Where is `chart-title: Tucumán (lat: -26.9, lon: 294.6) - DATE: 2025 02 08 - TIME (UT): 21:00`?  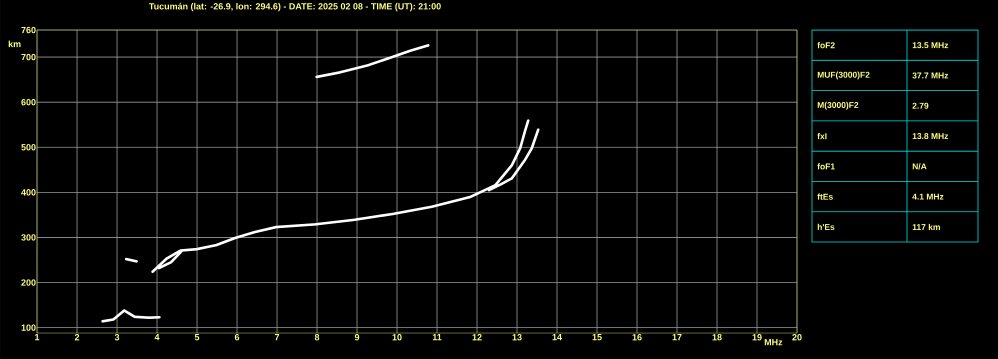
chart-title: Tucumán (lat: -26.9, lon: 294.6) - DATE: 2025 02 08 - TIME (UT): 21:00 is located at coordinates (294, 7).